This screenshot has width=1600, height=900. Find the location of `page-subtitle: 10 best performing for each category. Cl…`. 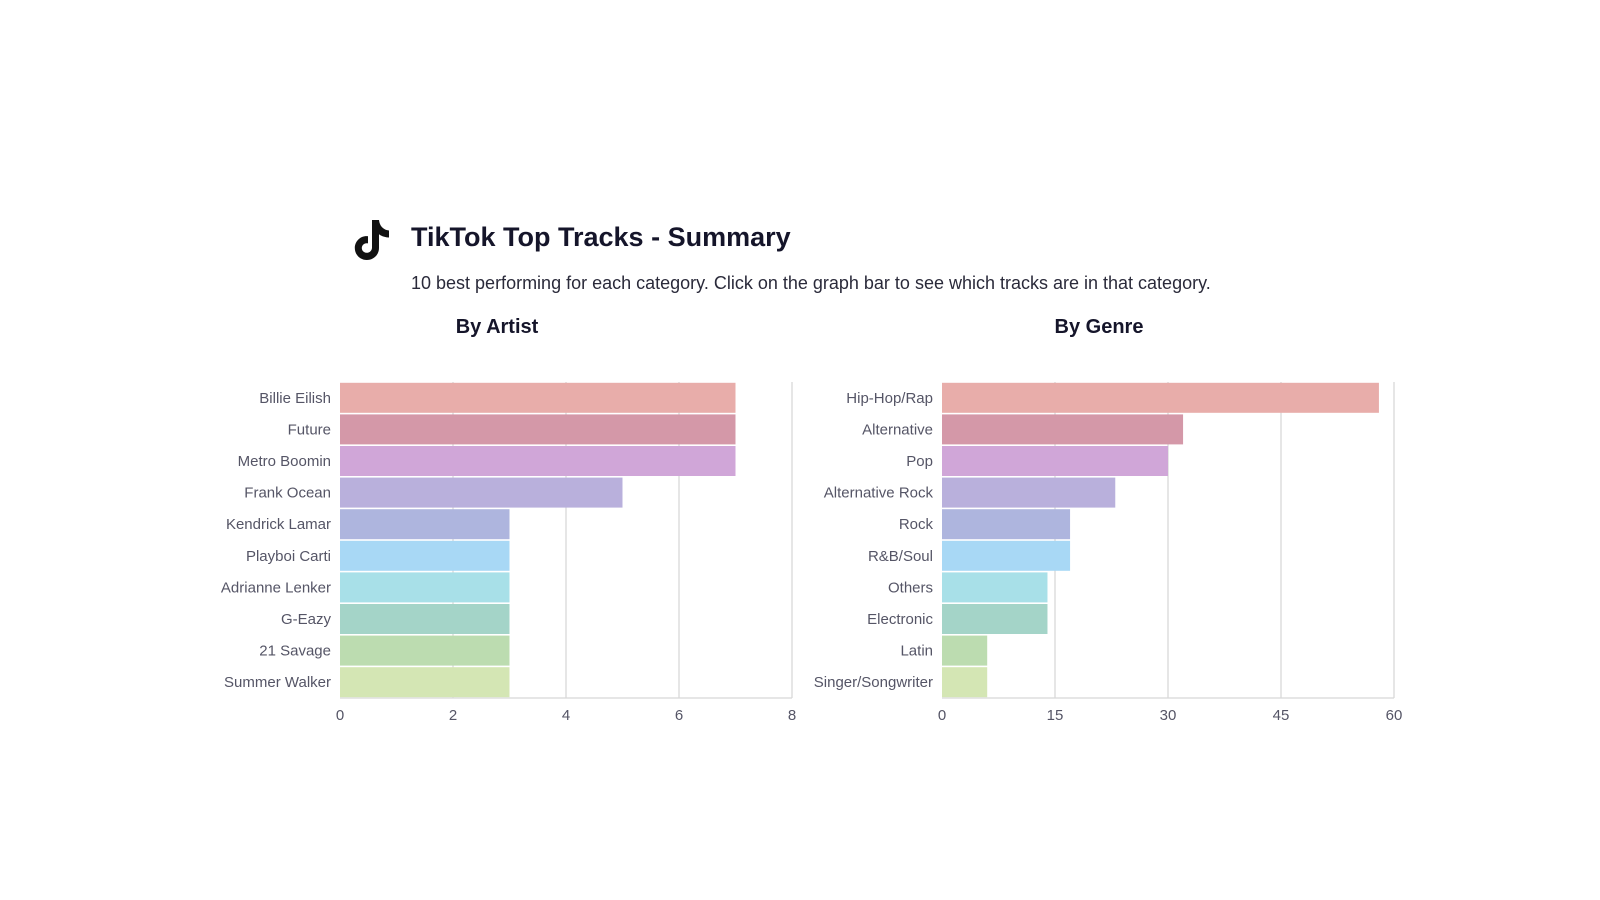

page-subtitle: 10 best performing for each category. Cl… is located at coordinates (811, 283).